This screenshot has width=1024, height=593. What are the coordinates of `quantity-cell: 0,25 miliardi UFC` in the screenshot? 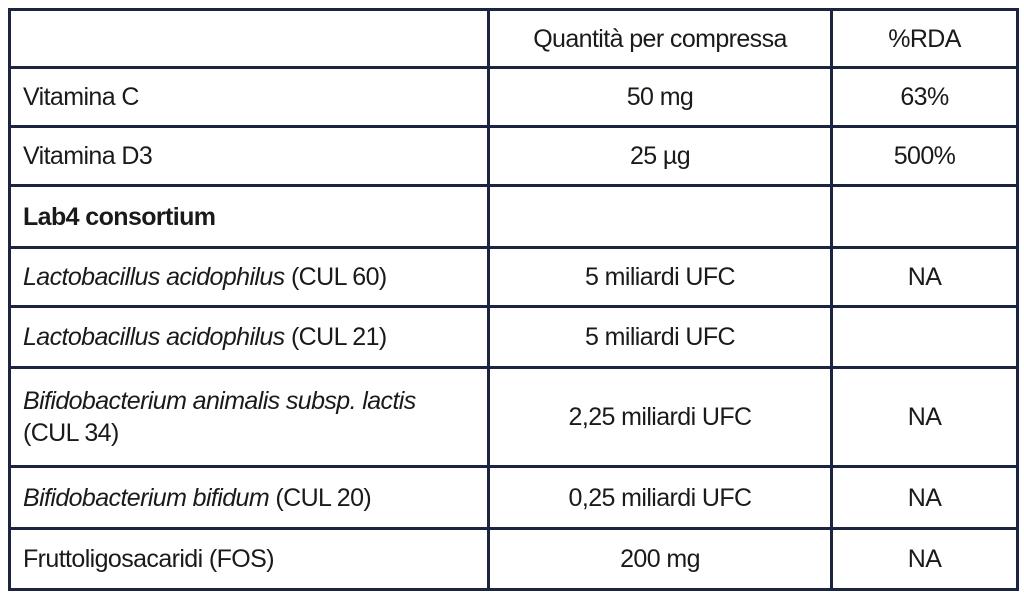 It's located at (660, 497).